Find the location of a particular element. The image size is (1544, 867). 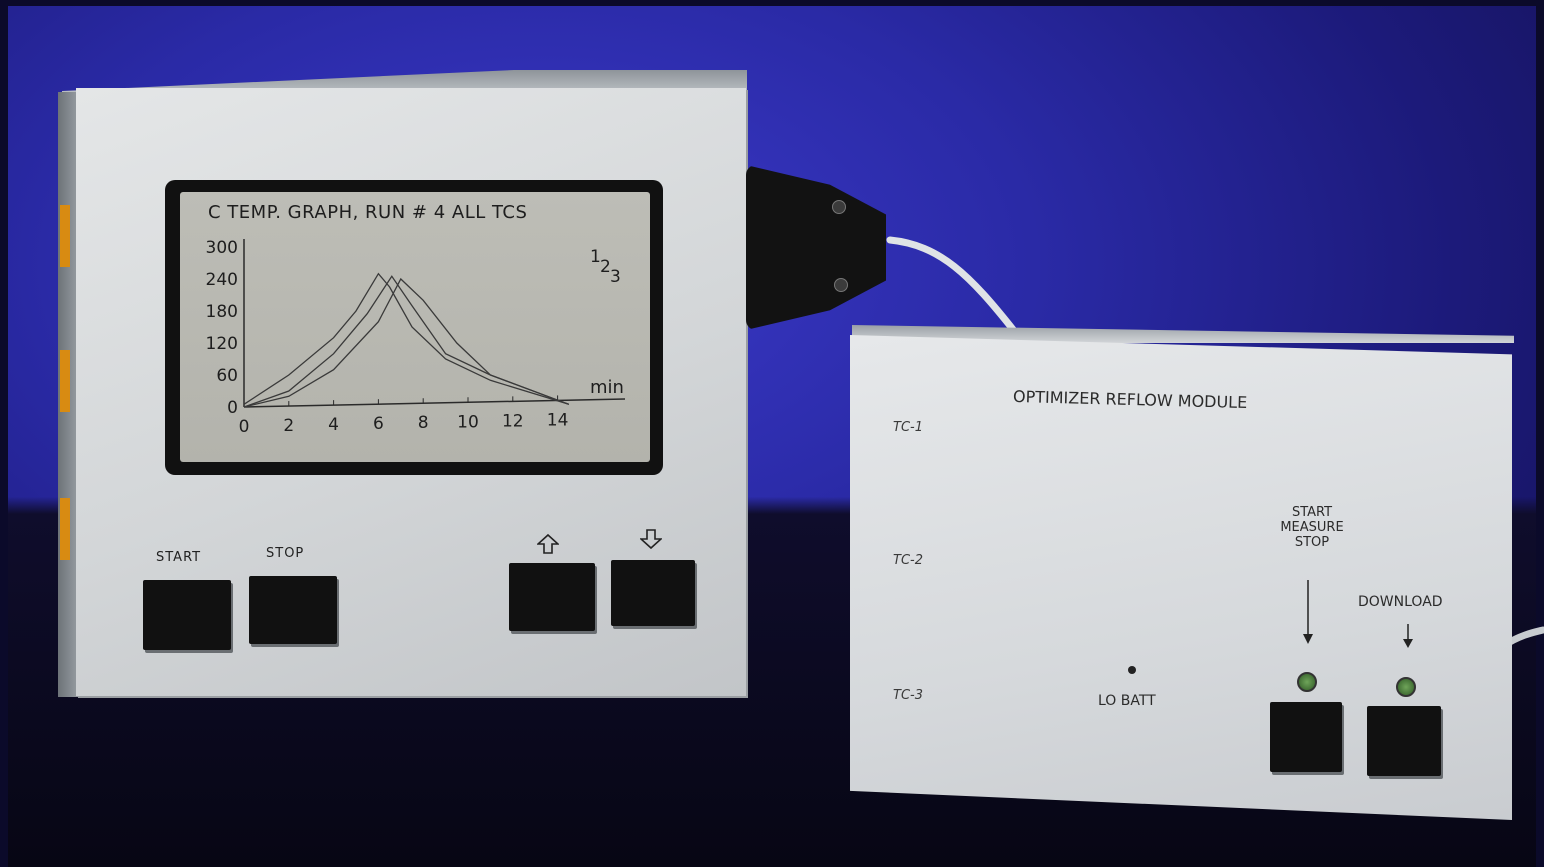

legend-entry: 2 is located at coordinates (605, 267).